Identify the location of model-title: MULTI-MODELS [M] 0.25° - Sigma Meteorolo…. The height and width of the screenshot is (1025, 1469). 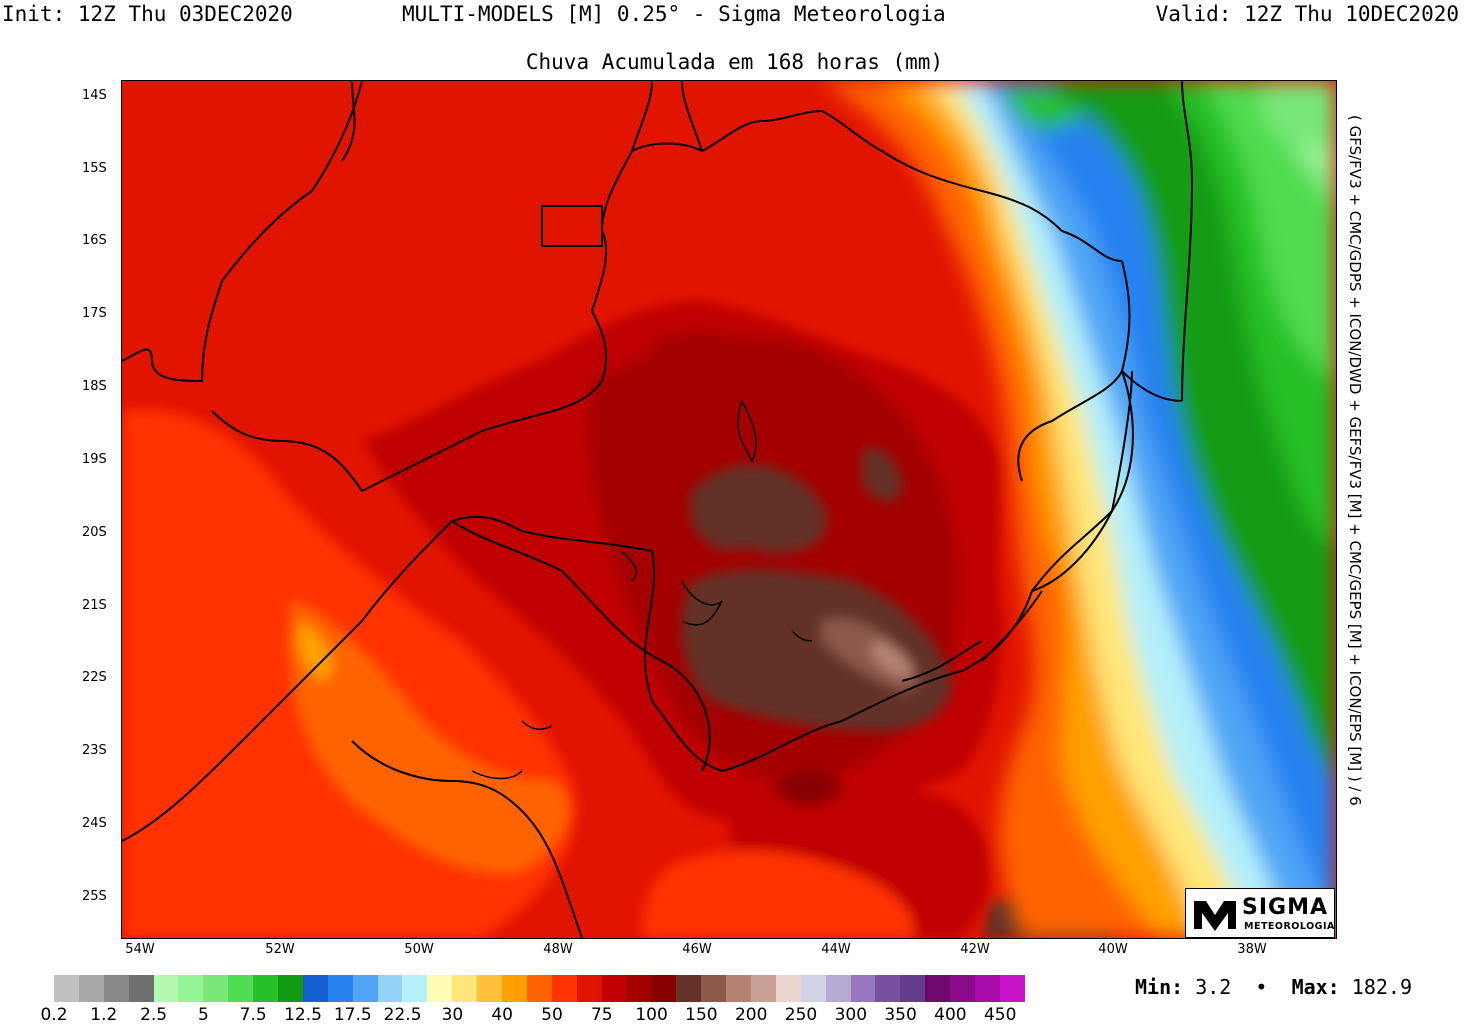
(674, 14).